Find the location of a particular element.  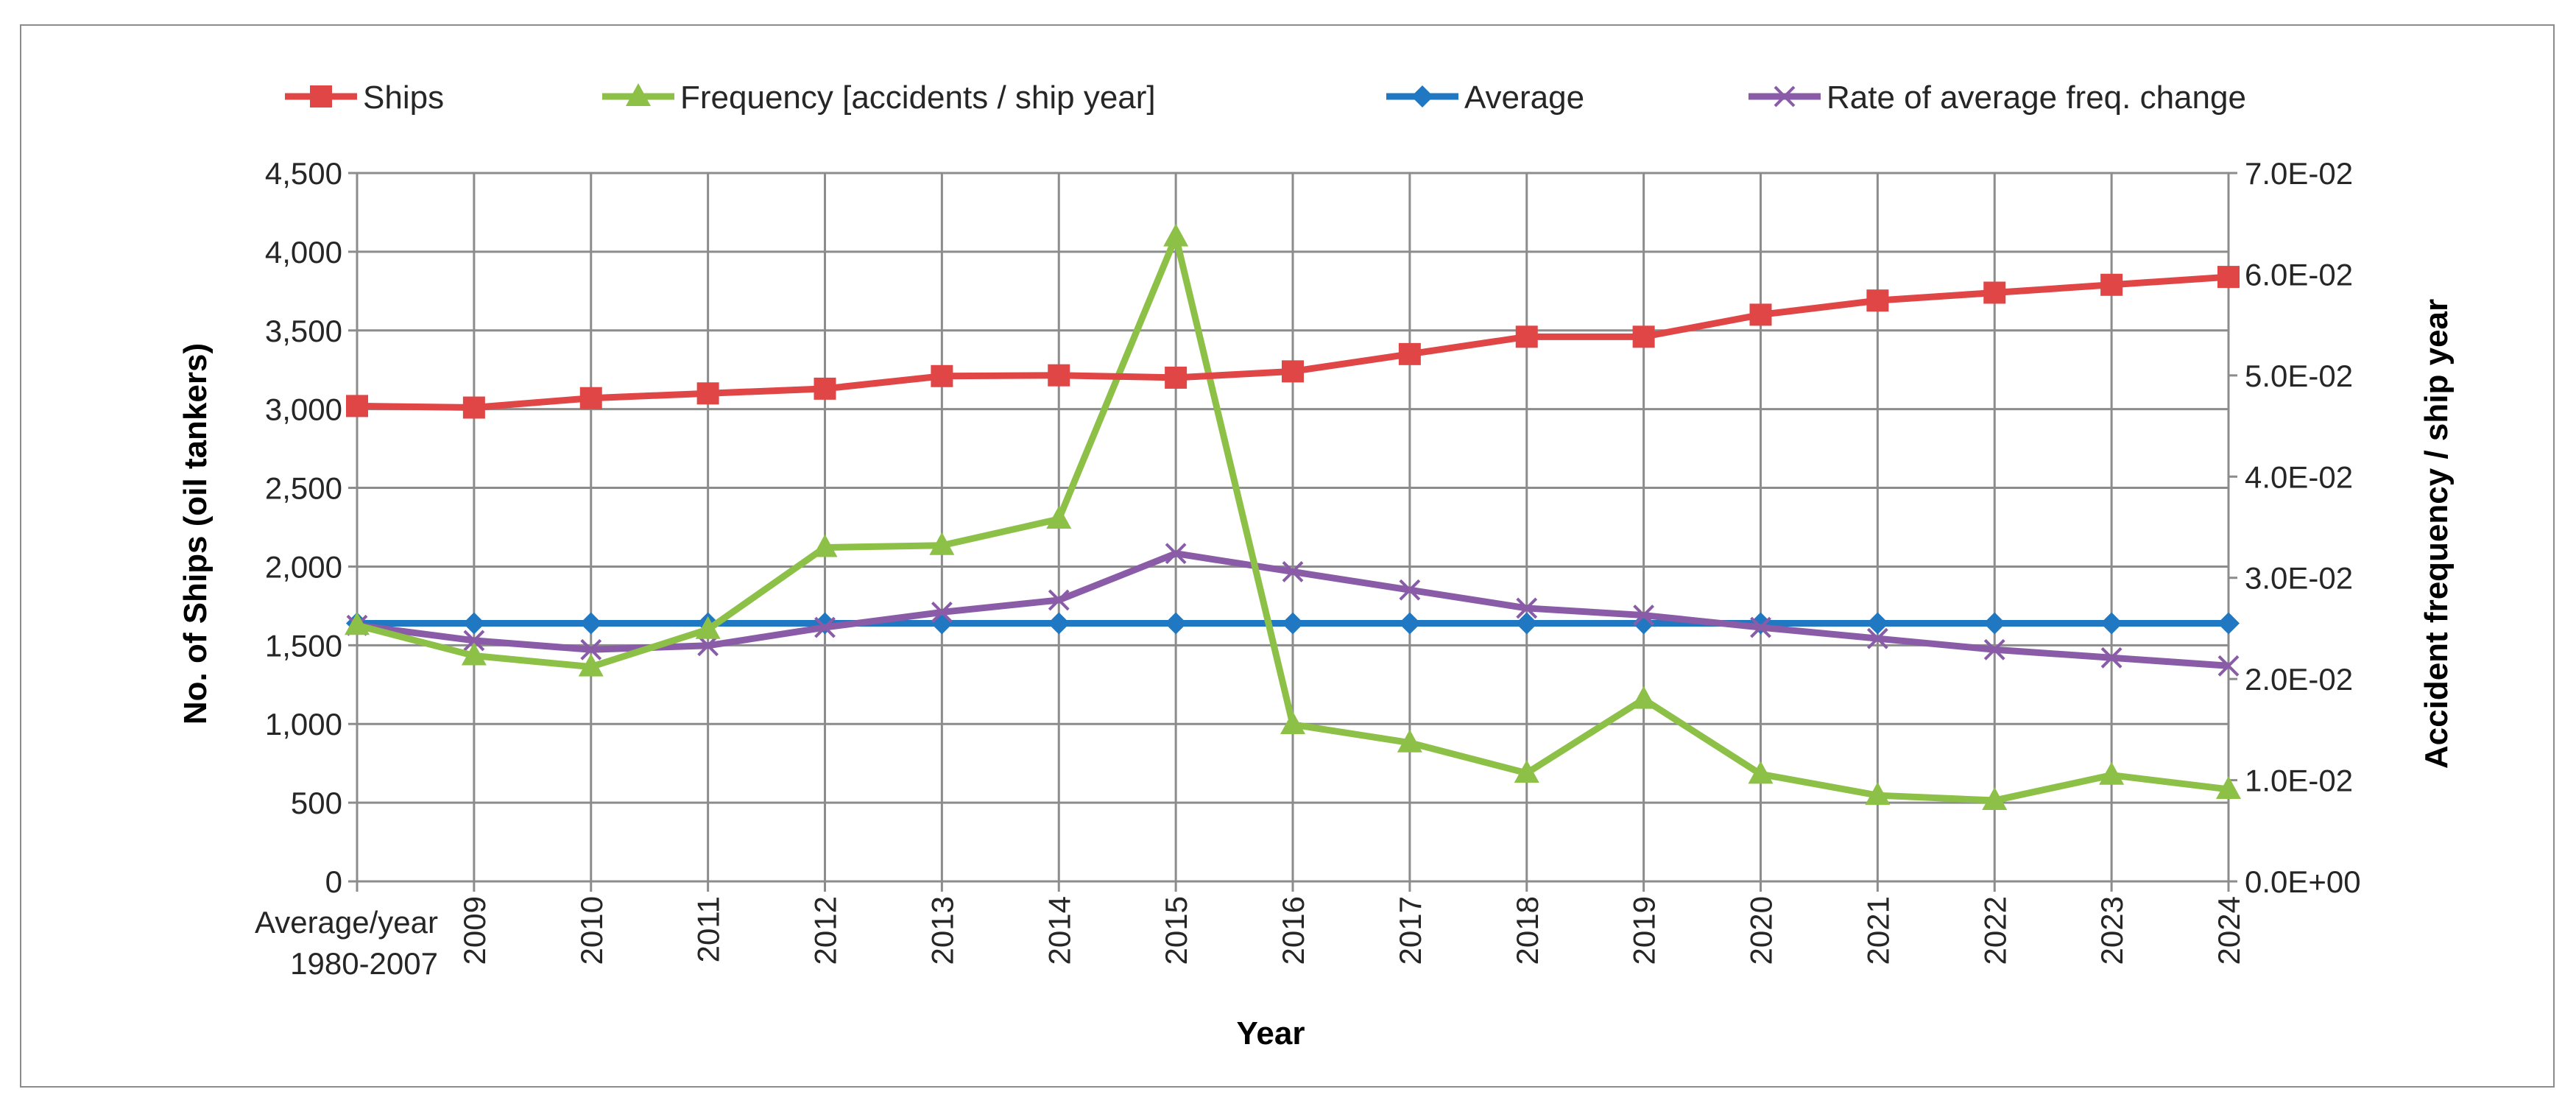

x-tick-label: 2024 is located at coordinates (2229, 931).